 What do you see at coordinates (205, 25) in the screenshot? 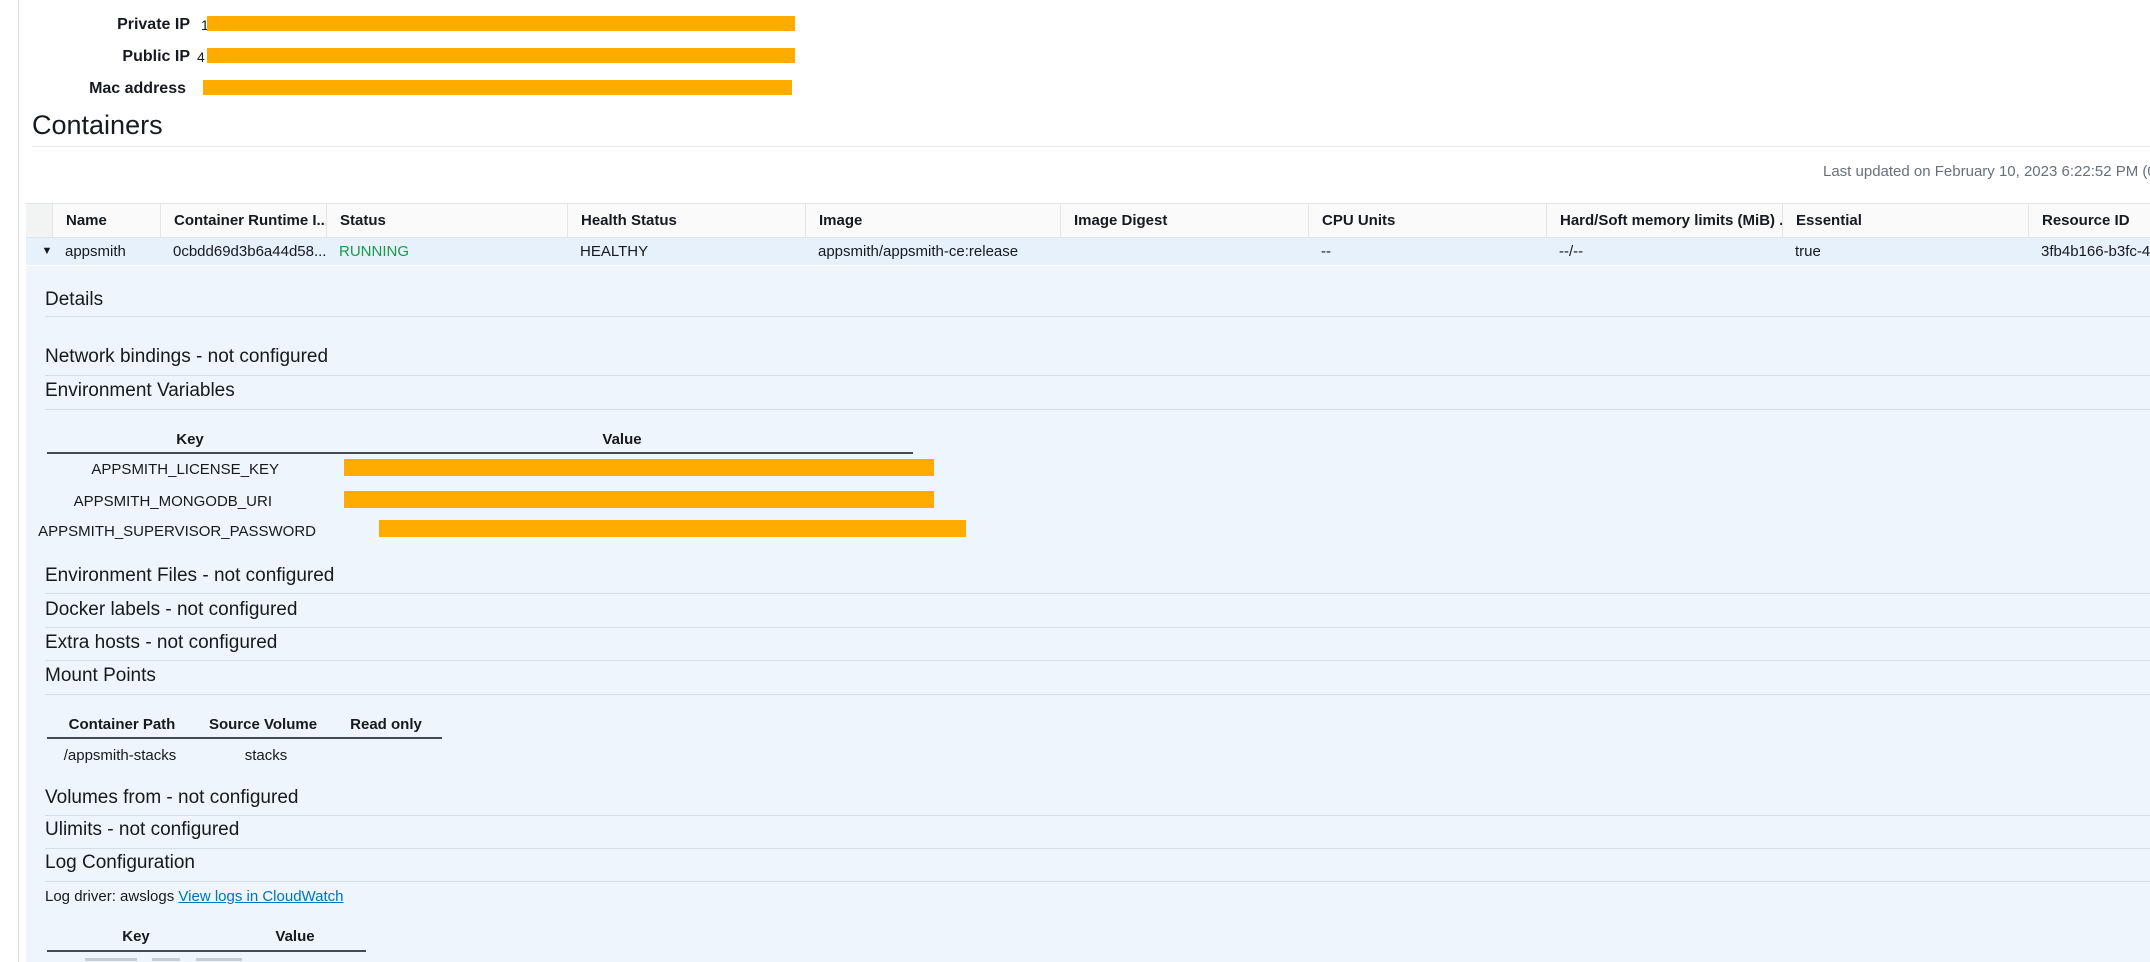
I see `private-ip-exposed-char: 1` at bounding box center [205, 25].